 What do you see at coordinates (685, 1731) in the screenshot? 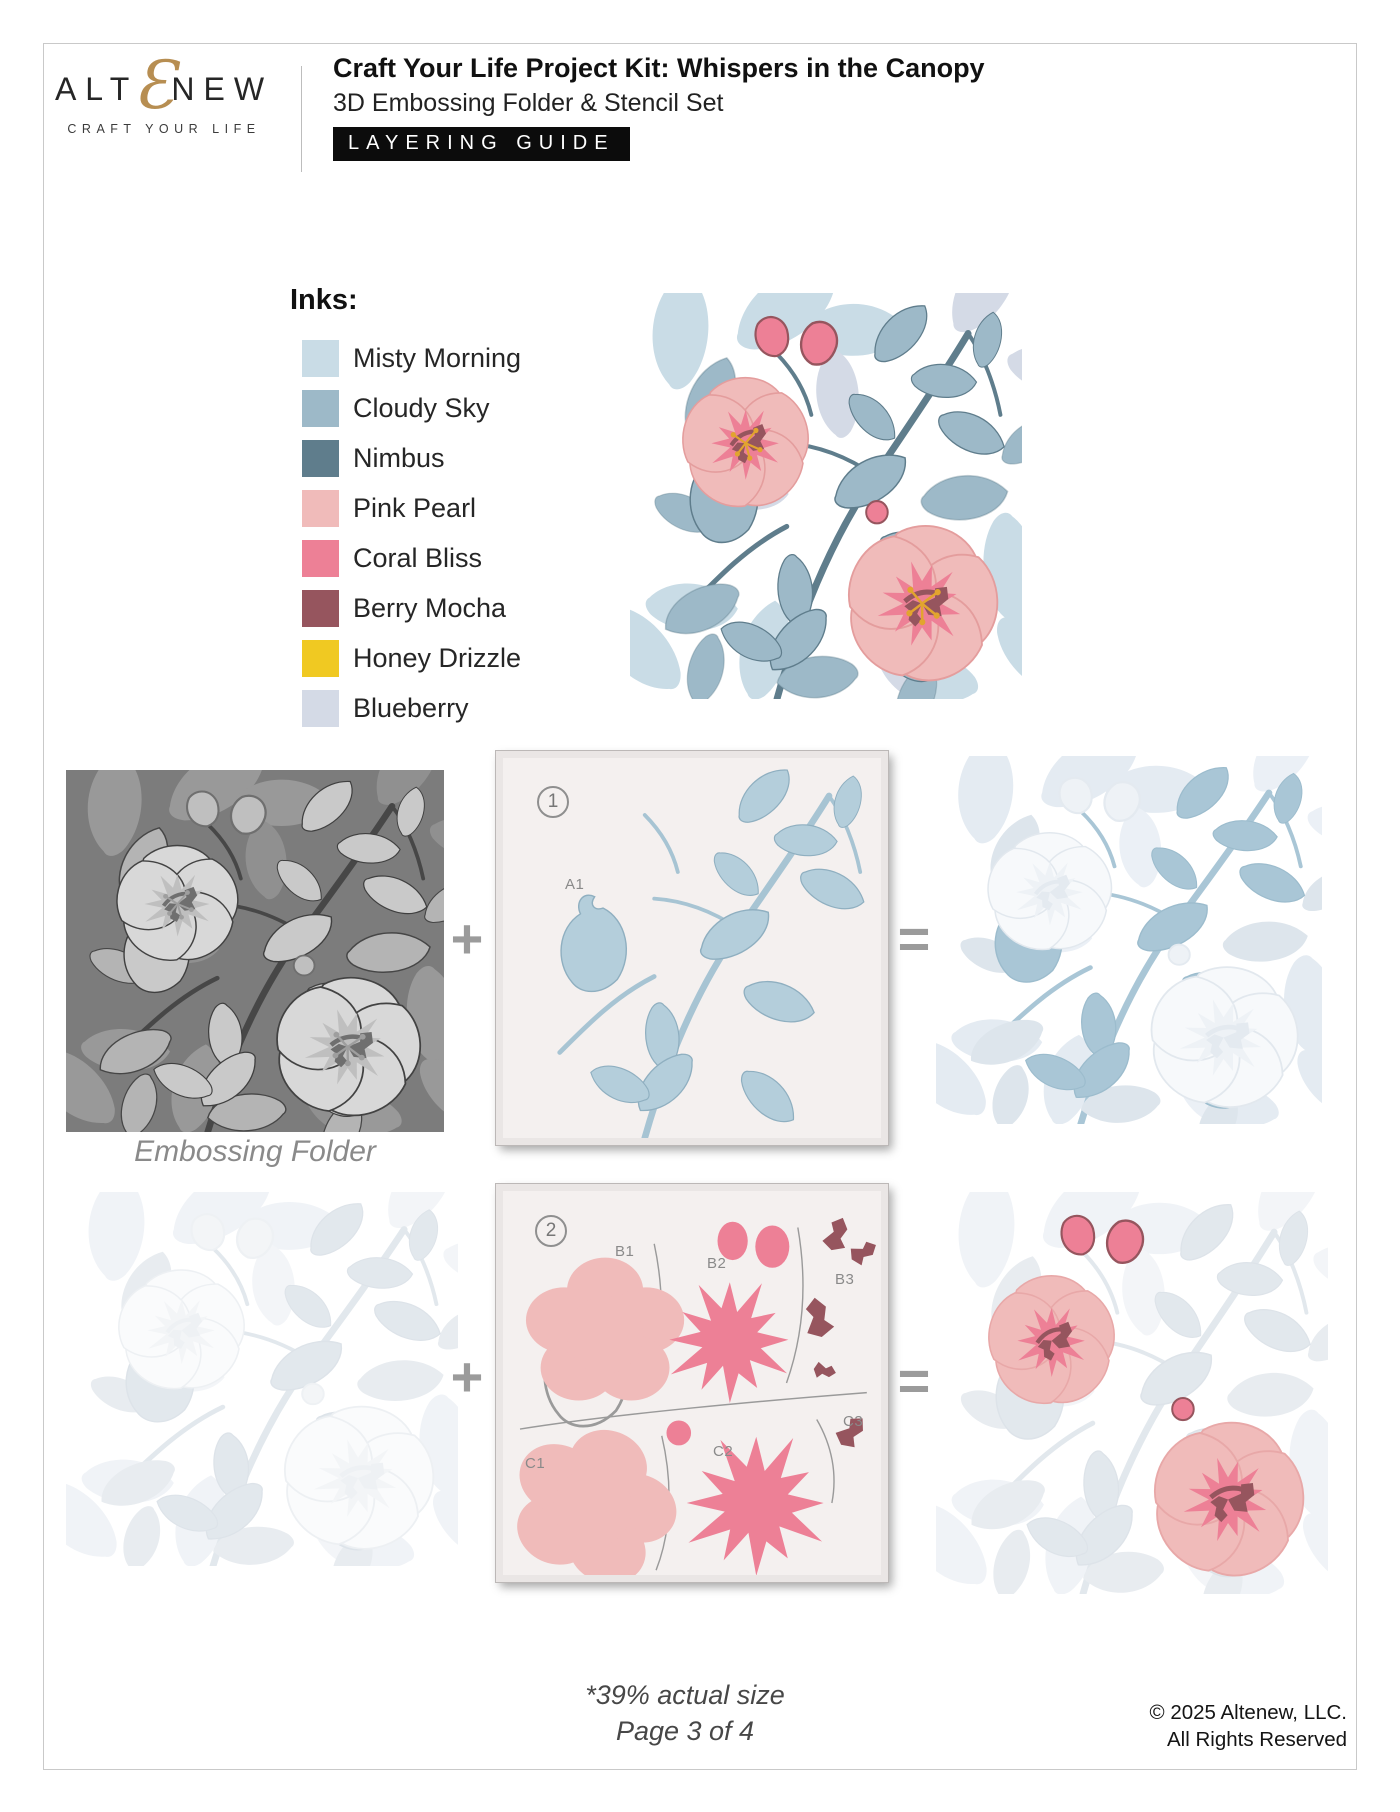
I see `footer-page-number: Page 3 of 4` at bounding box center [685, 1731].